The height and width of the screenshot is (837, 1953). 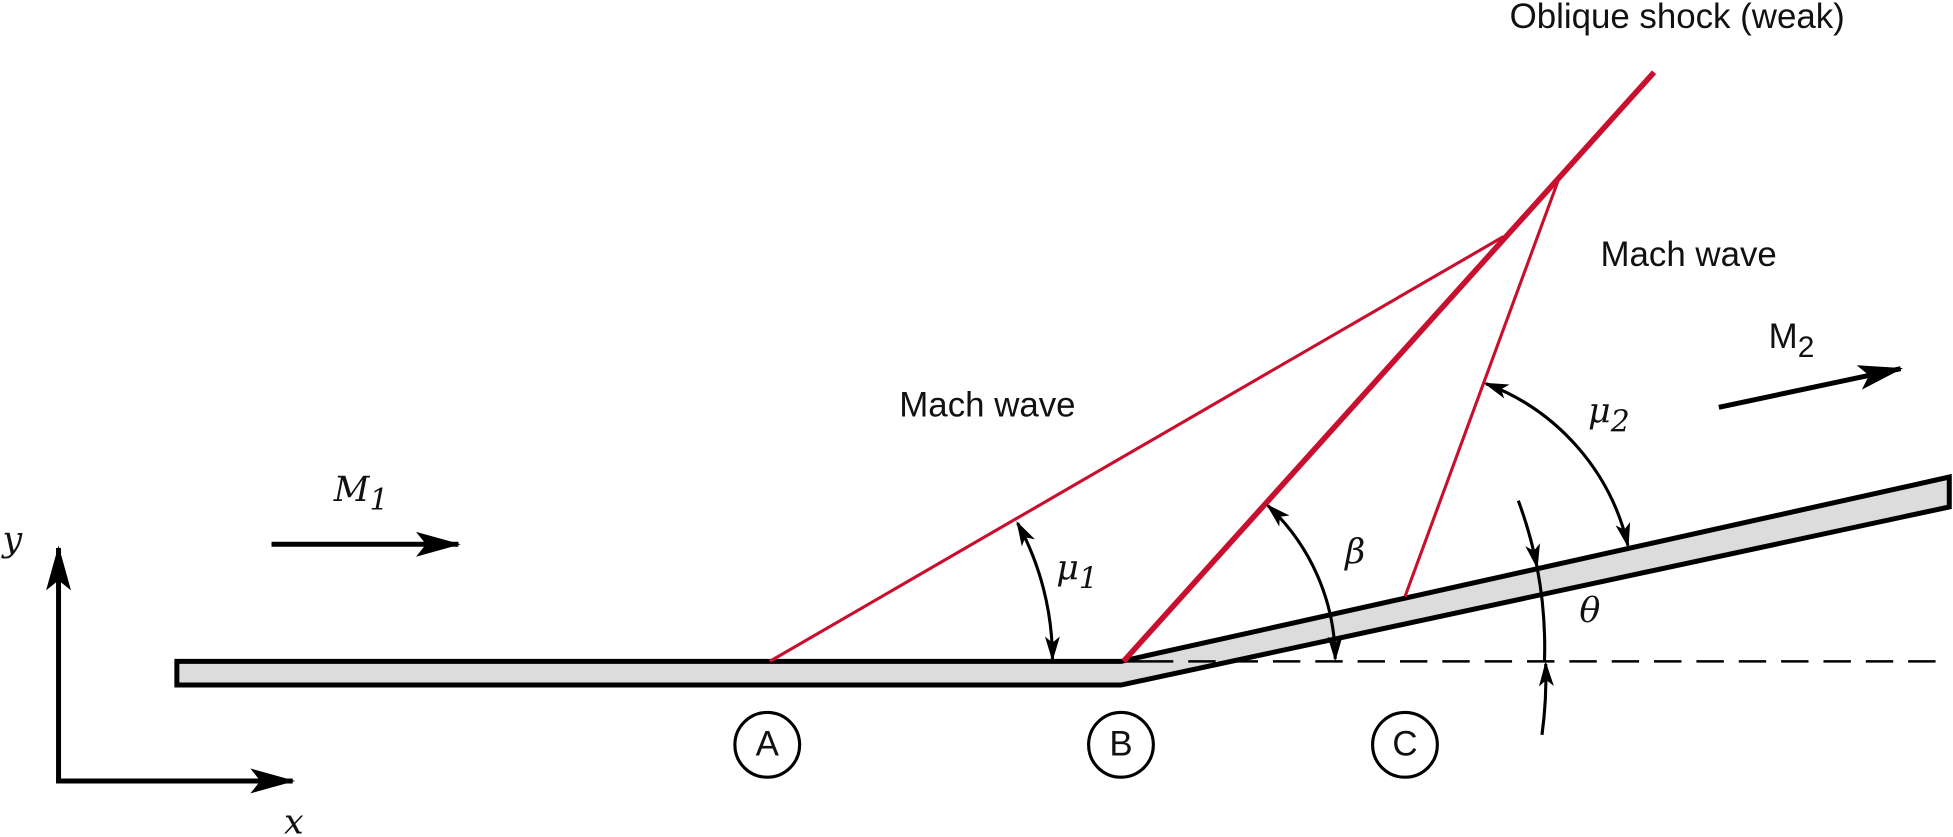 I want to click on point-label: C, so click(x=1404, y=743).